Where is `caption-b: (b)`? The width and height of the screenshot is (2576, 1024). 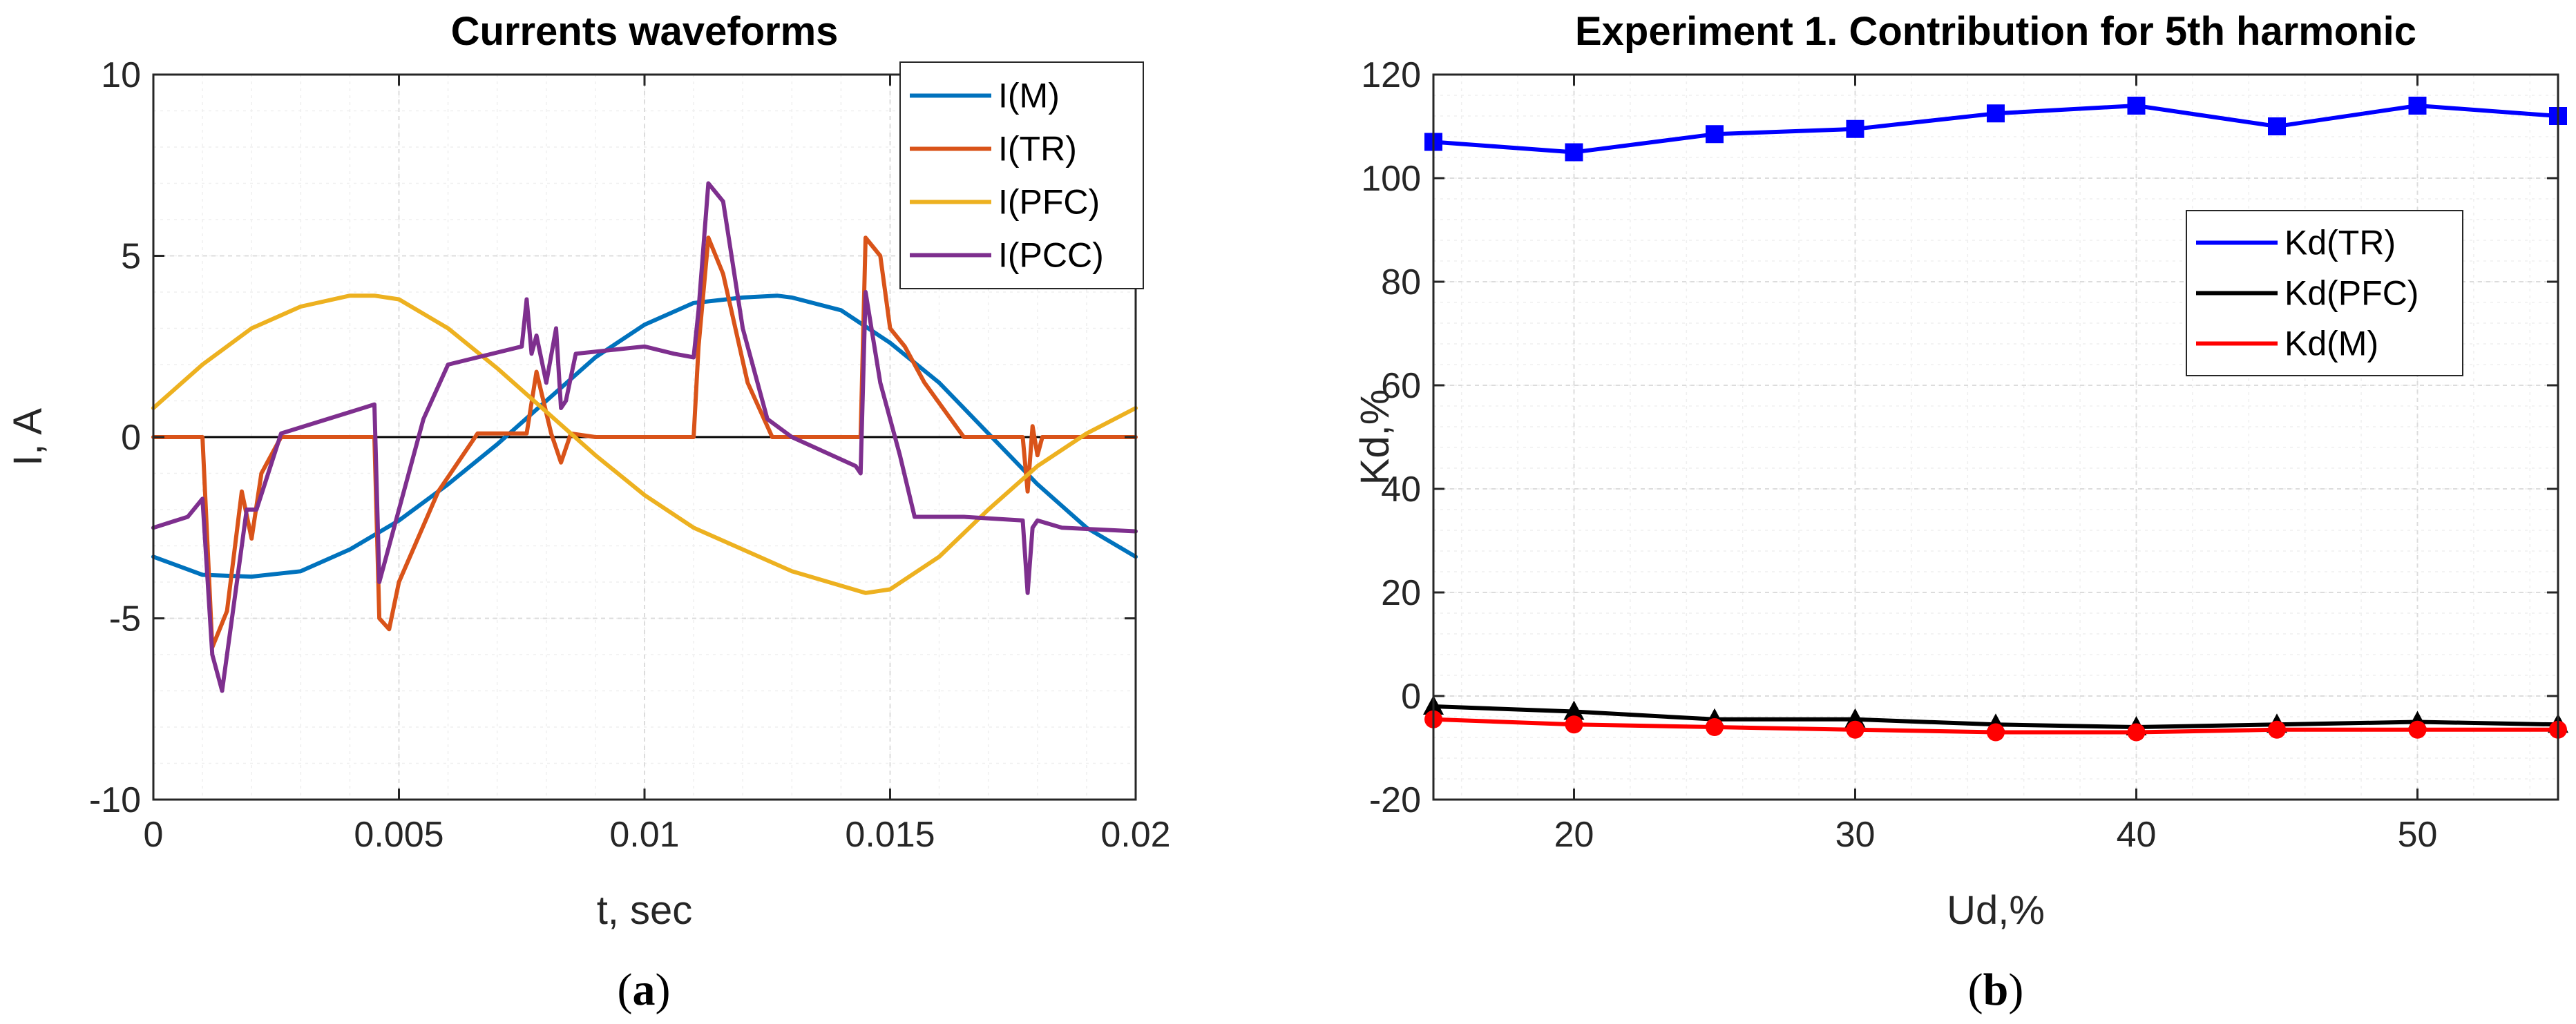
caption-b: (b) is located at coordinates (1996, 990).